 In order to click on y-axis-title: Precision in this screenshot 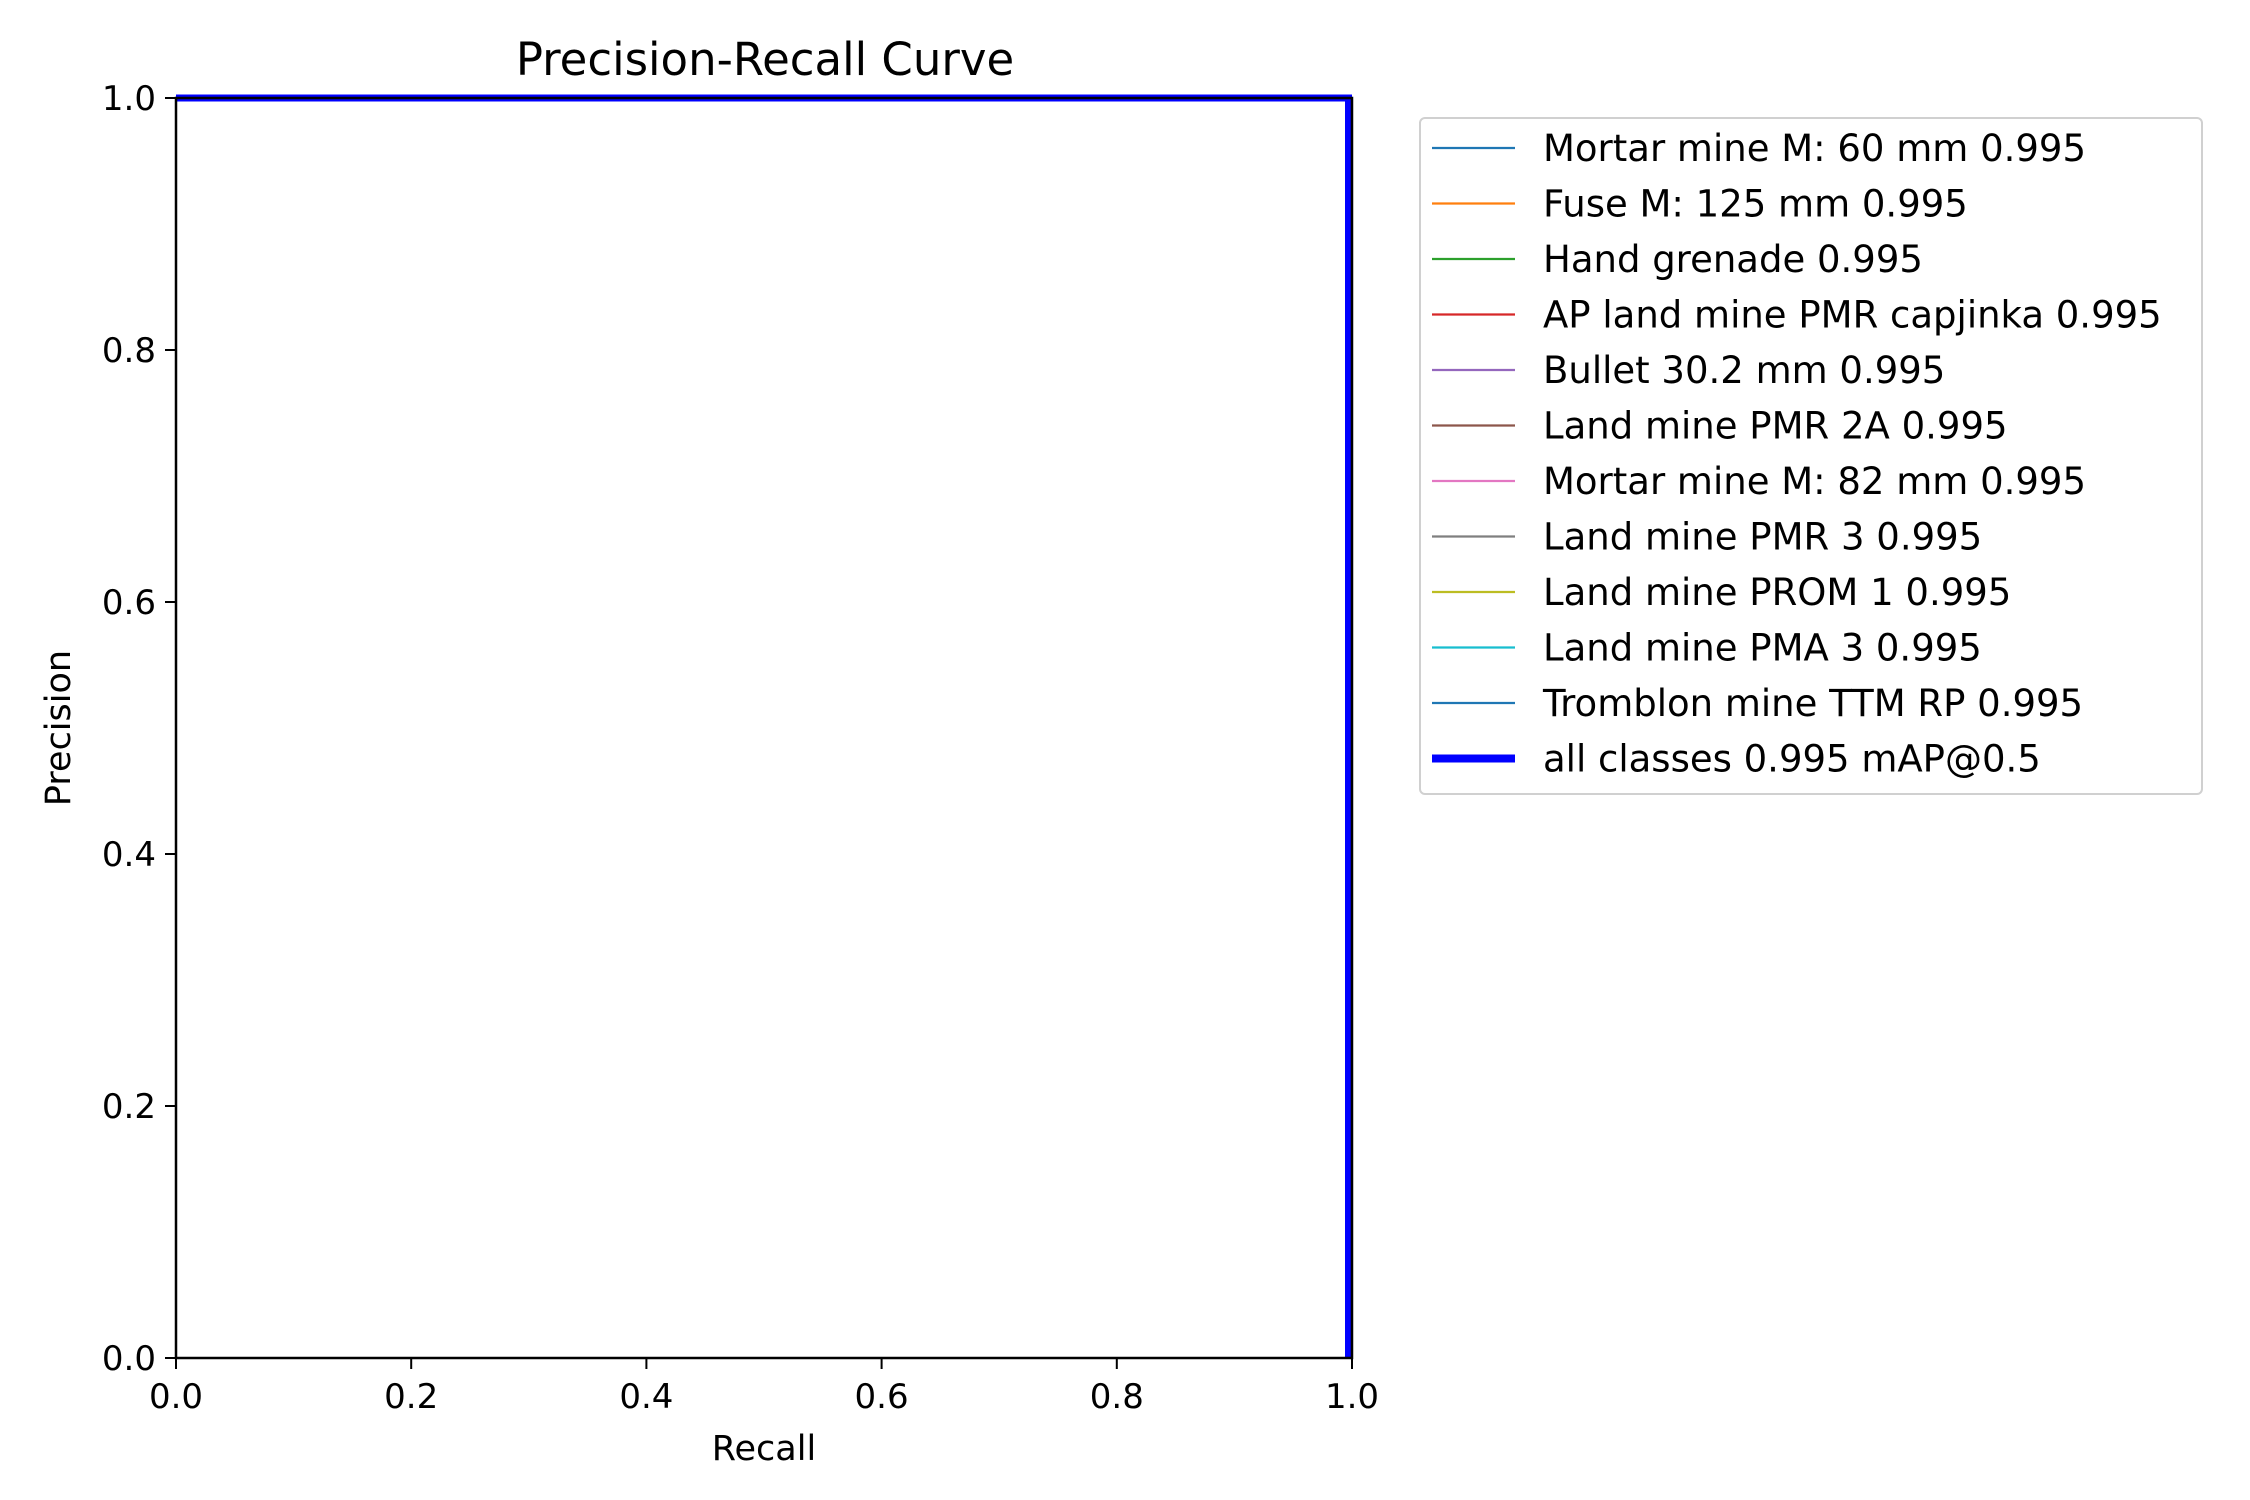, I will do `click(59, 728)`.